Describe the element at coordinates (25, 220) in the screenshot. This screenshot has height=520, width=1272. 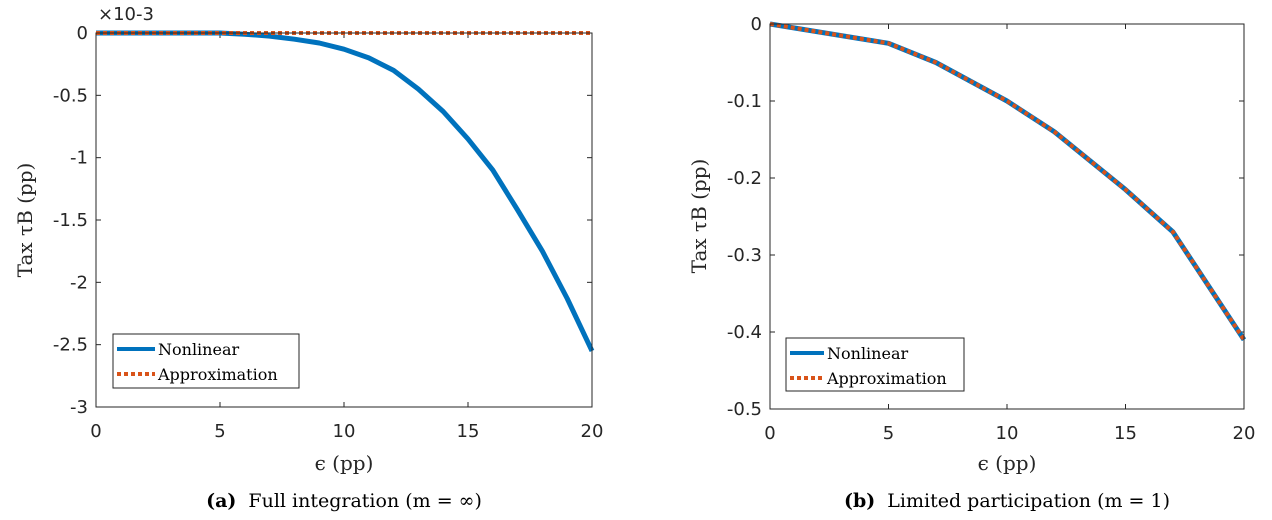
I see `chart-a-y-axis-label: Tax τB (pp)` at that location.